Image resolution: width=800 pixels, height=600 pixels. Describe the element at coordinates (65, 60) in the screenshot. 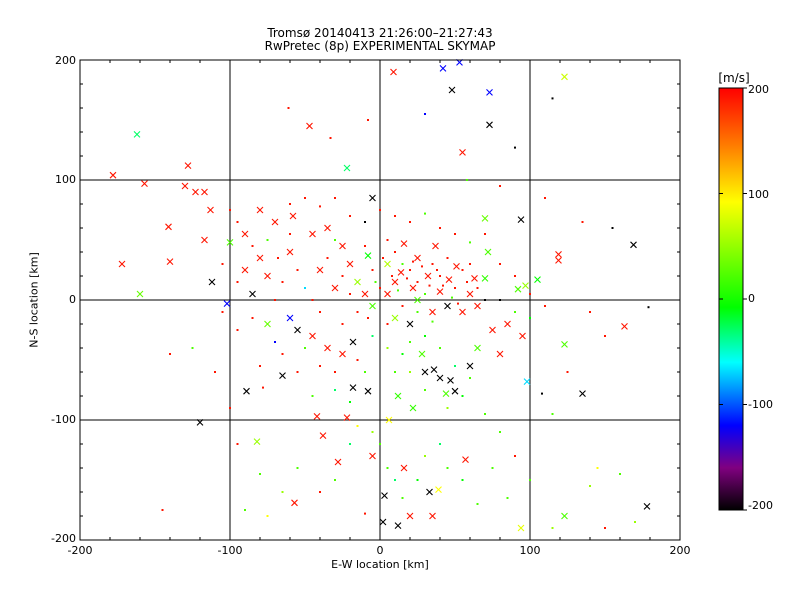

I see `y-tick-label: 200` at that location.